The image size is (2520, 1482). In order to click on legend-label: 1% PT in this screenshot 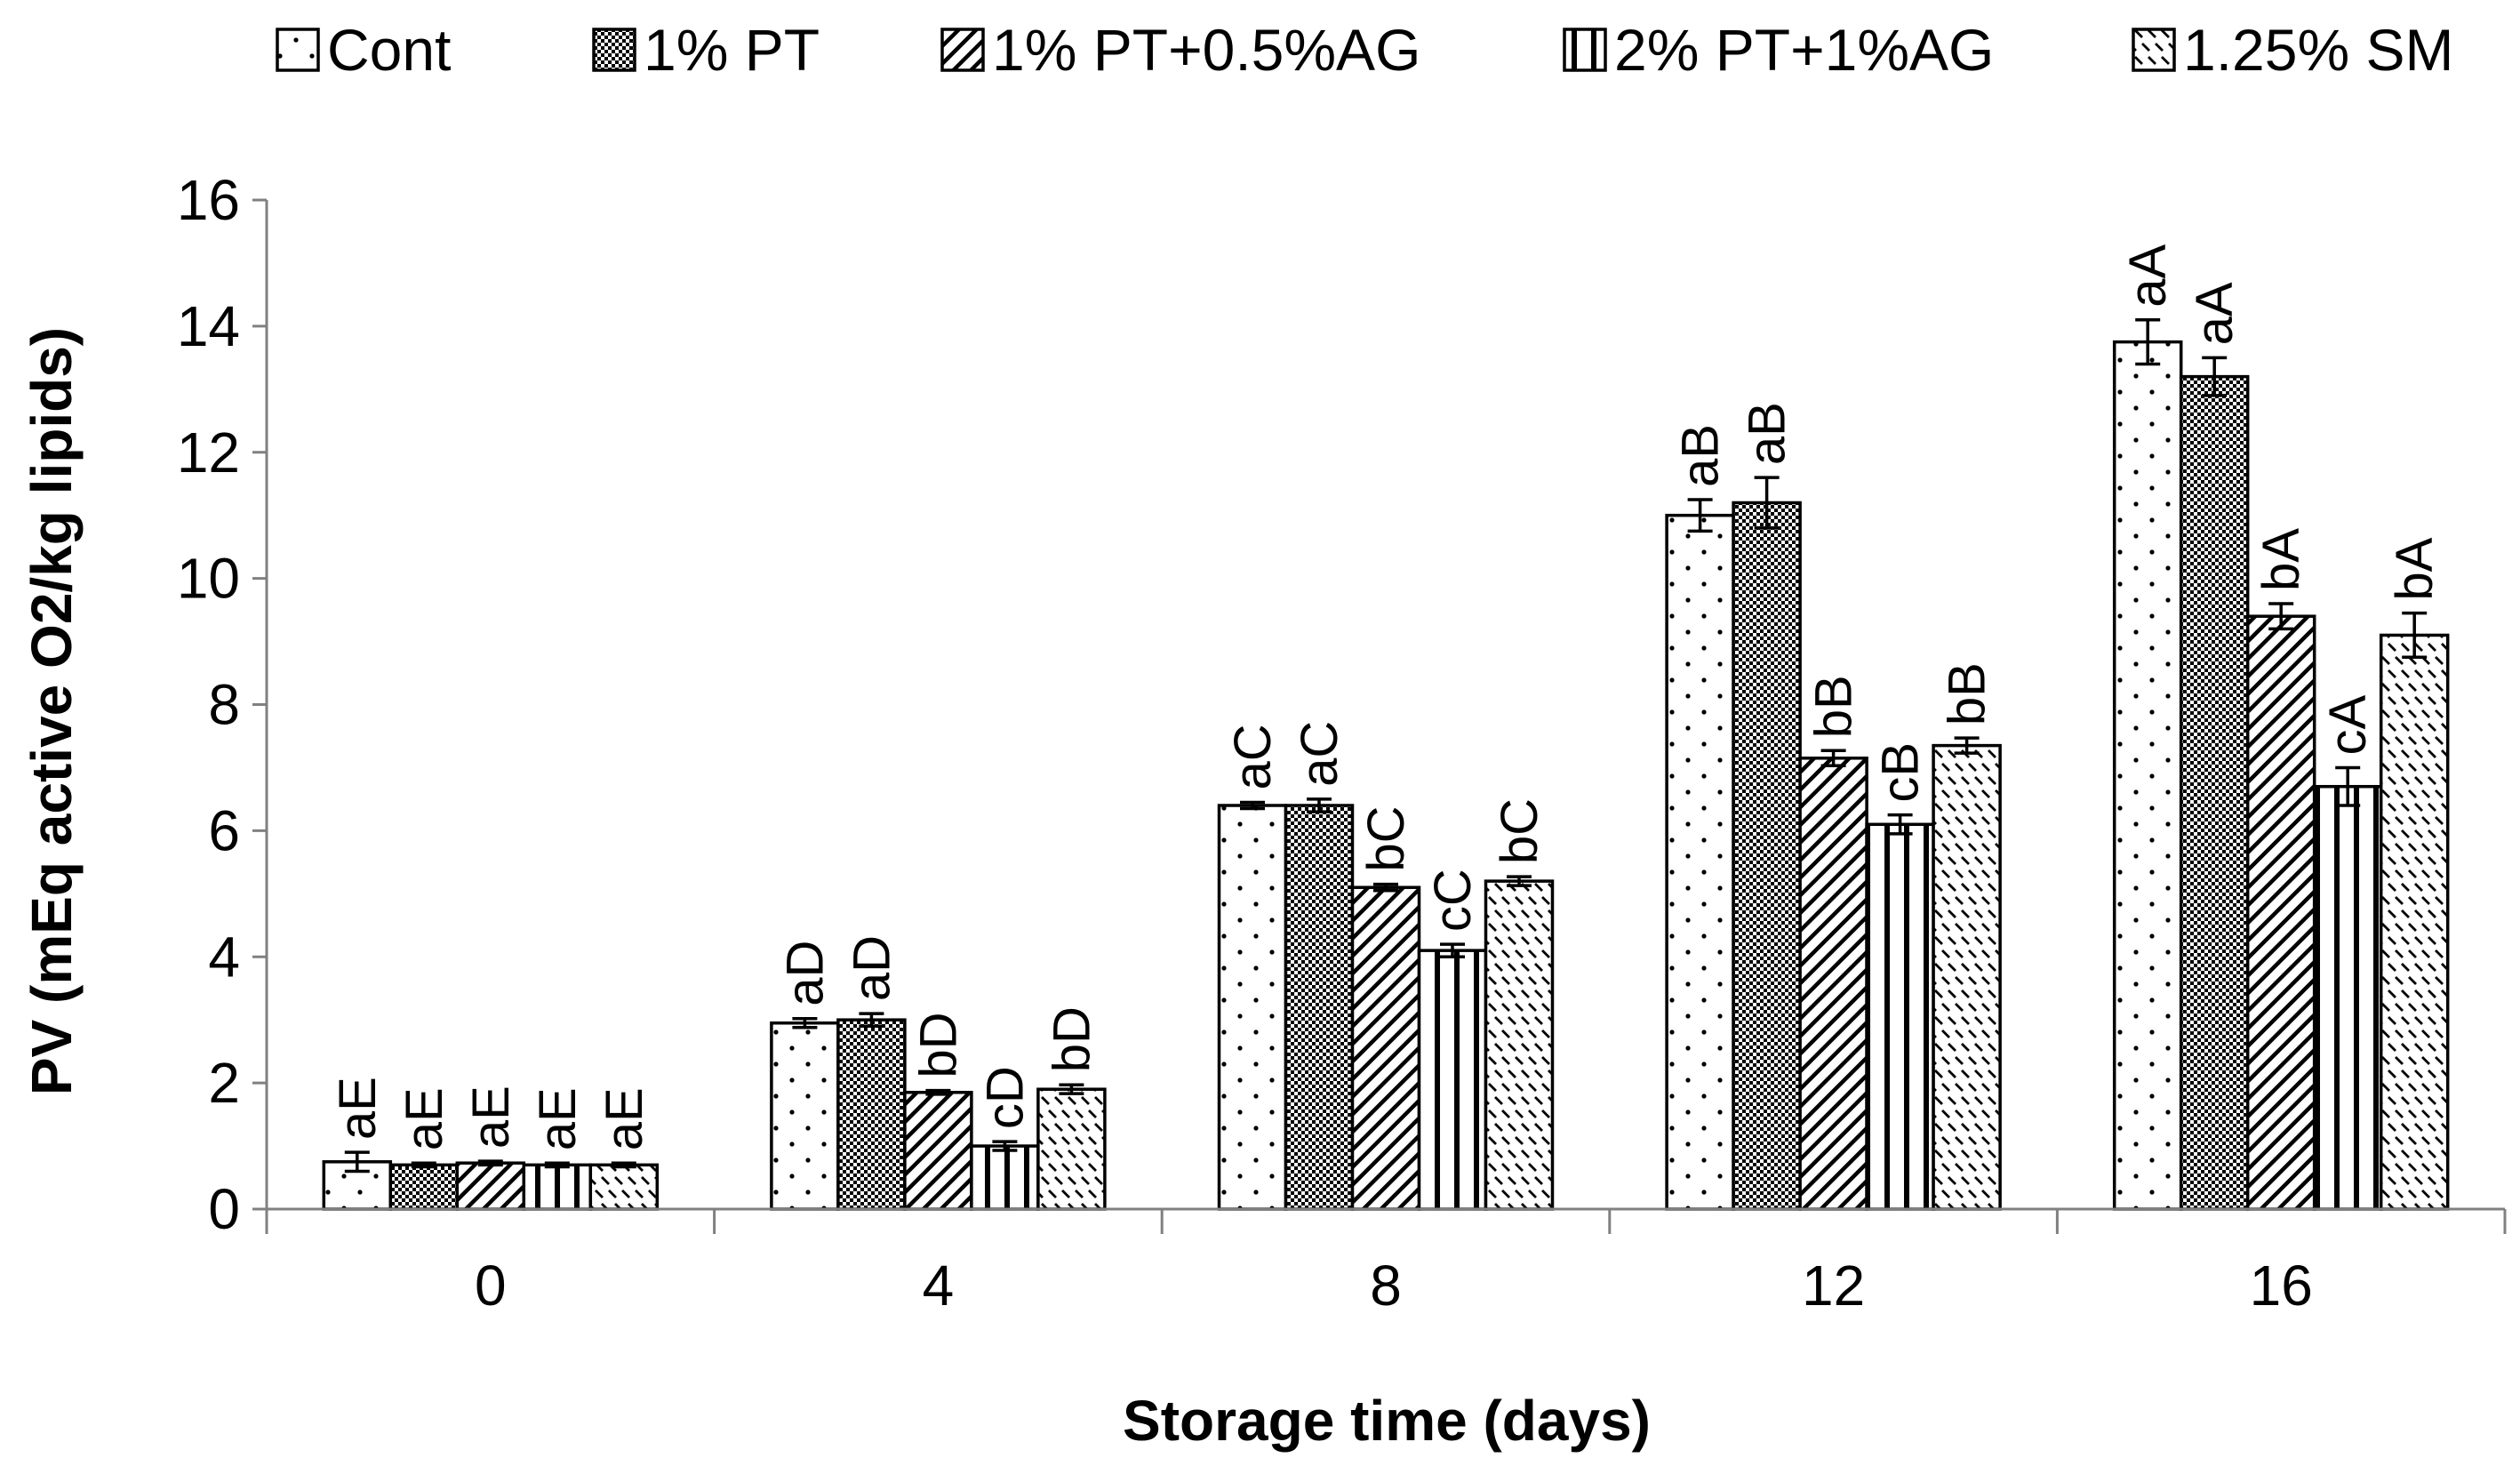, I will do `click(732, 50)`.